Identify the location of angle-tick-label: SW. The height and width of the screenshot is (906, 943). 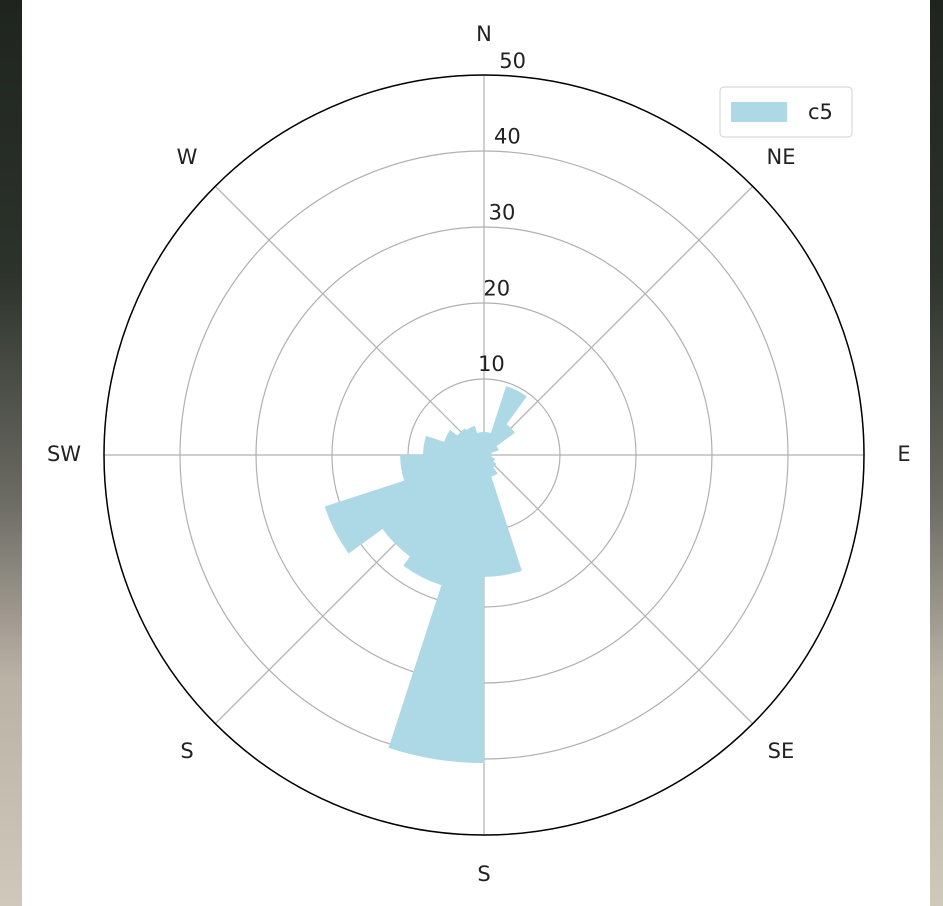
(64, 454).